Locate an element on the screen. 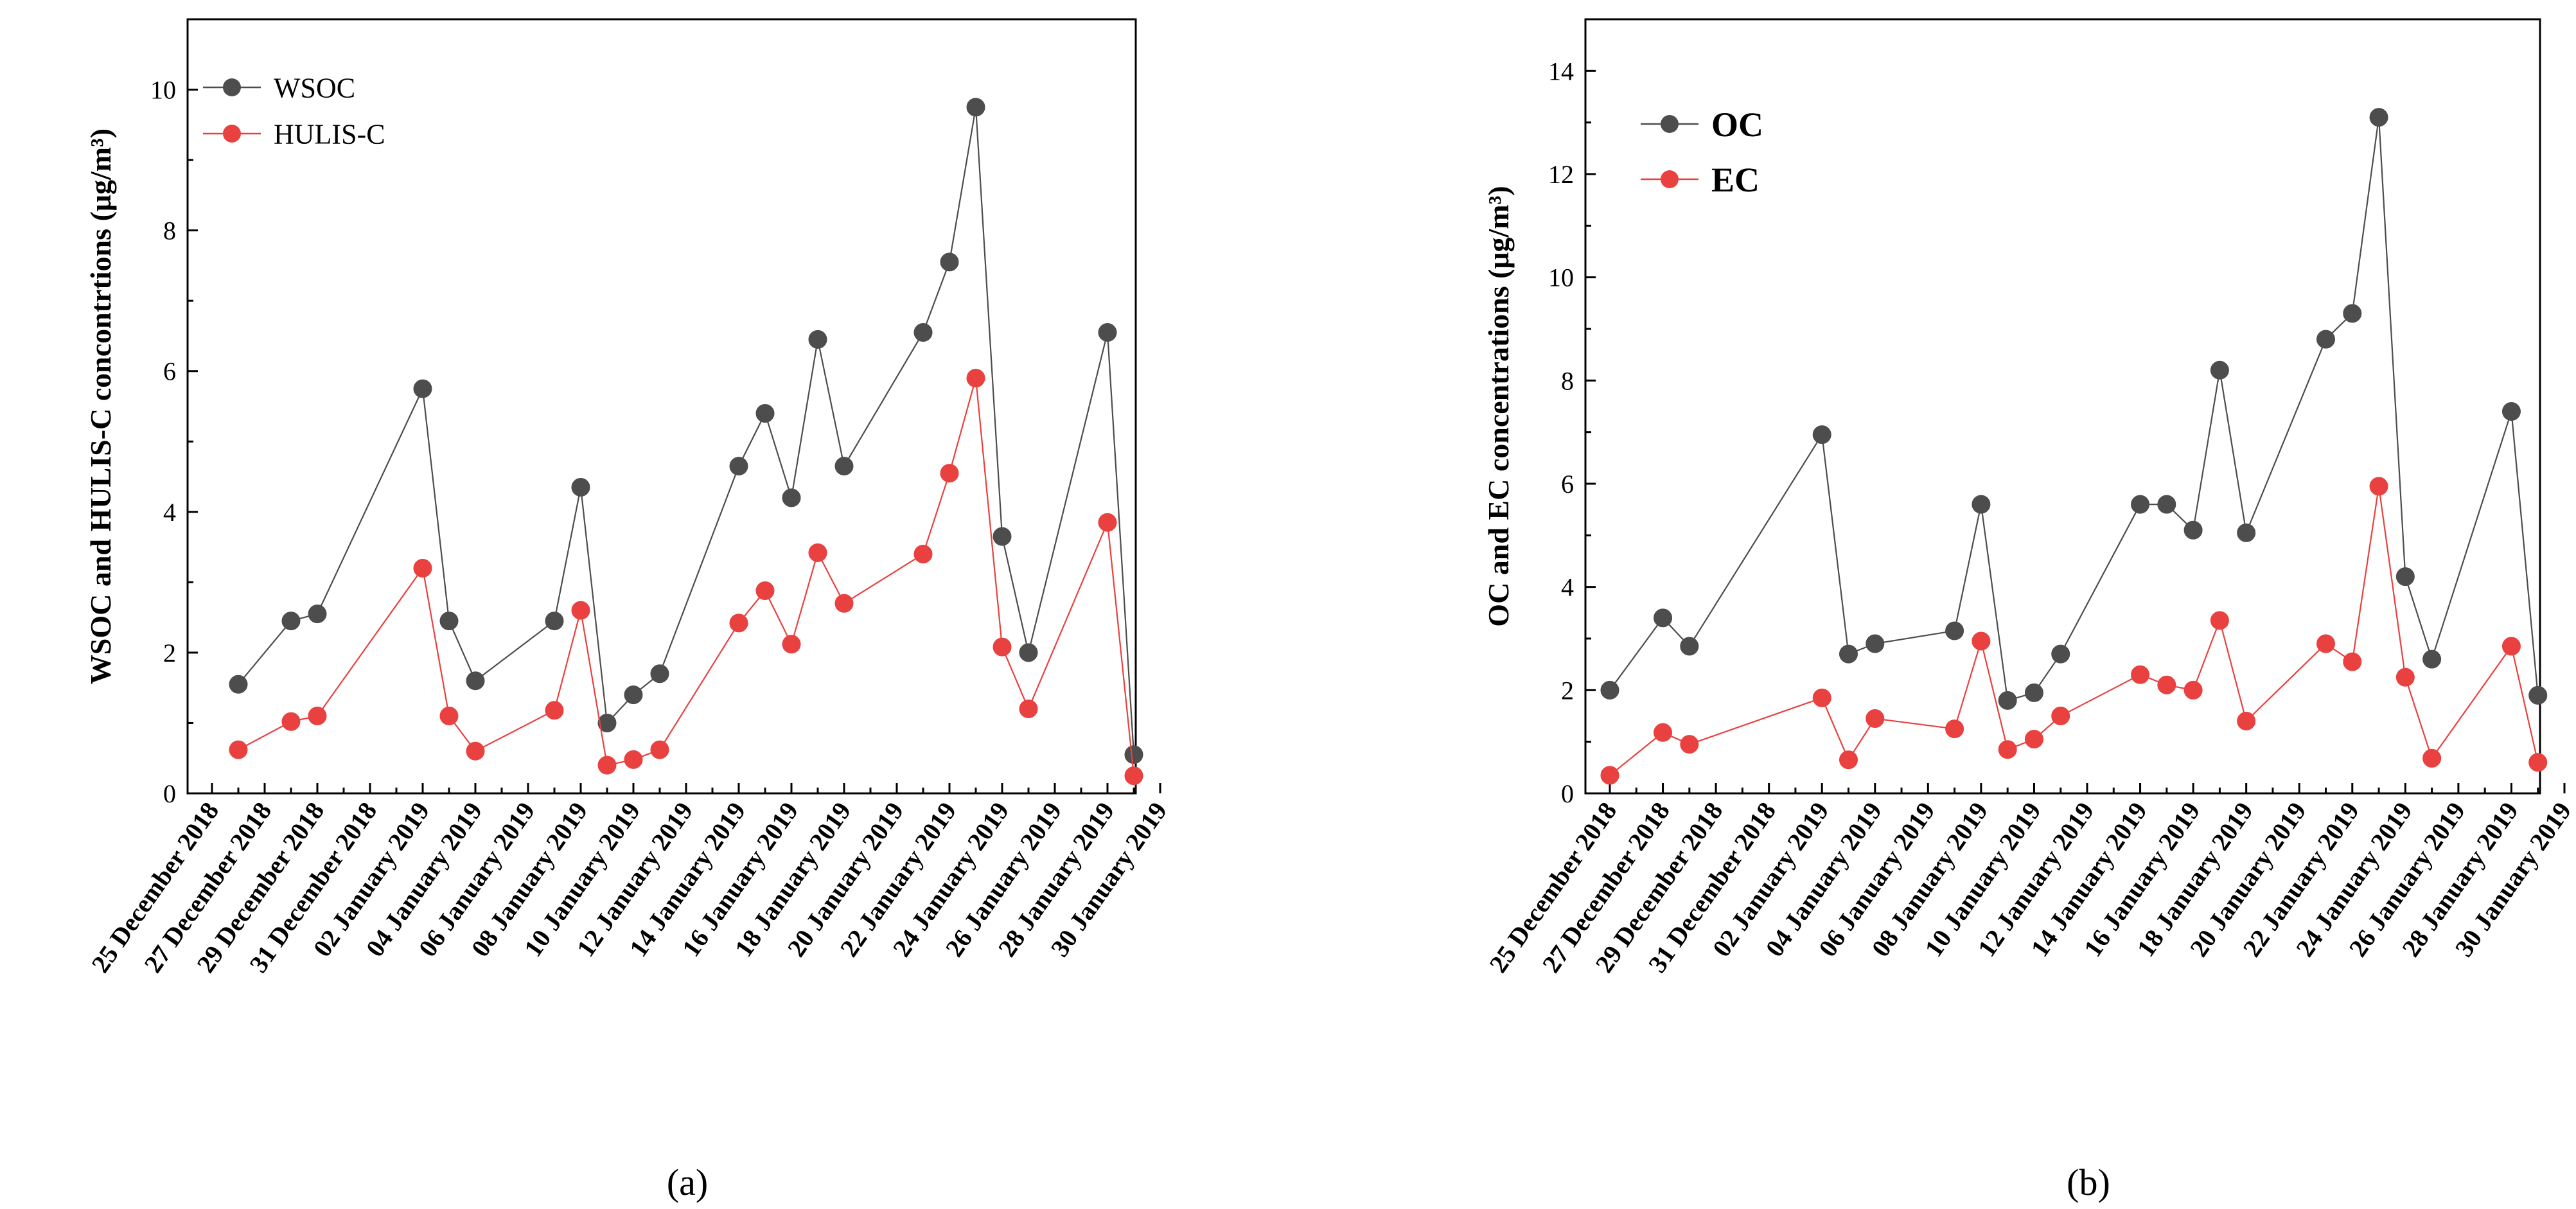 The height and width of the screenshot is (1209, 2576). legend-marker-wsoc is located at coordinates (232, 87).